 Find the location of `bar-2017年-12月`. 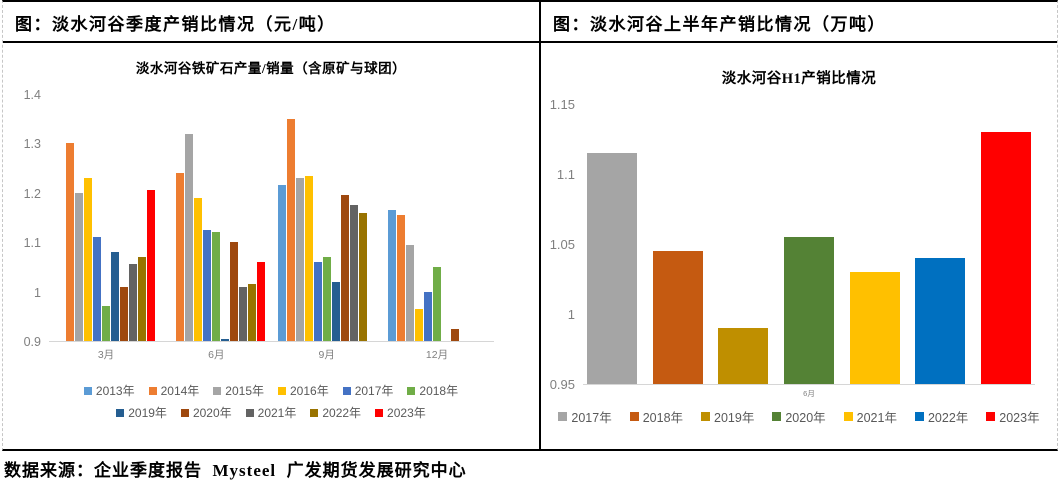

bar-2017年-12月 is located at coordinates (427, 316).